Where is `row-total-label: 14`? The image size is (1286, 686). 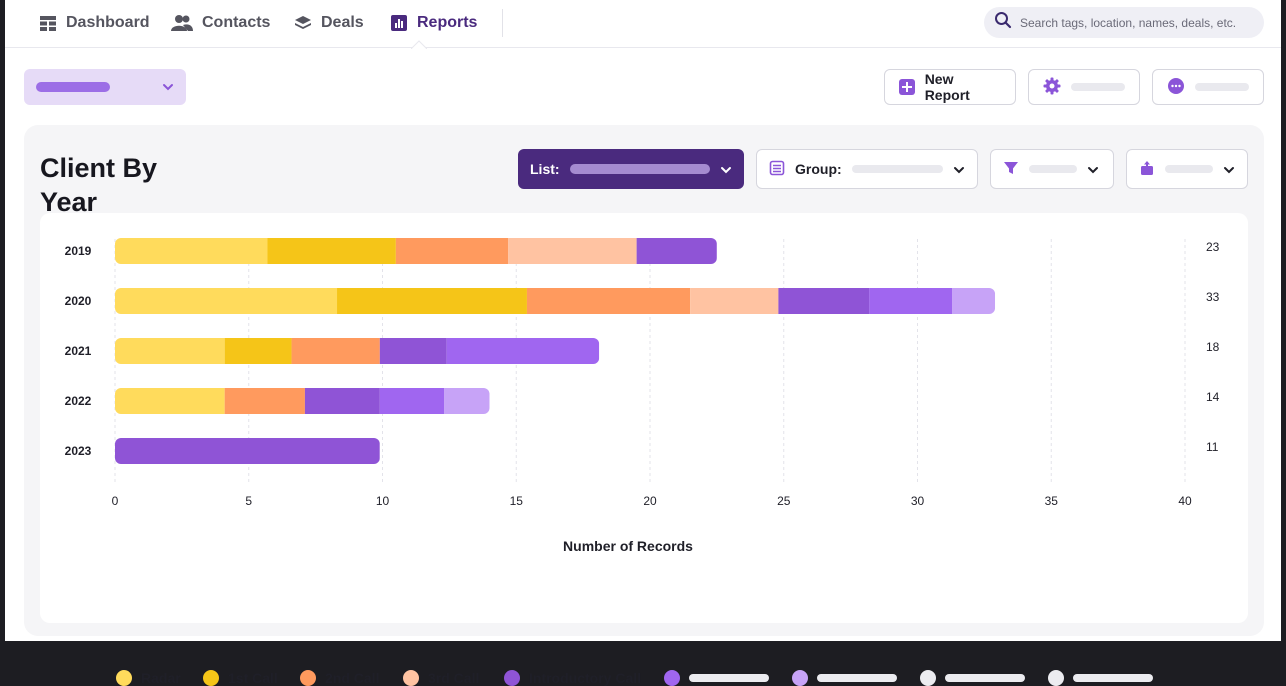
row-total-label: 14 is located at coordinates (1213, 397).